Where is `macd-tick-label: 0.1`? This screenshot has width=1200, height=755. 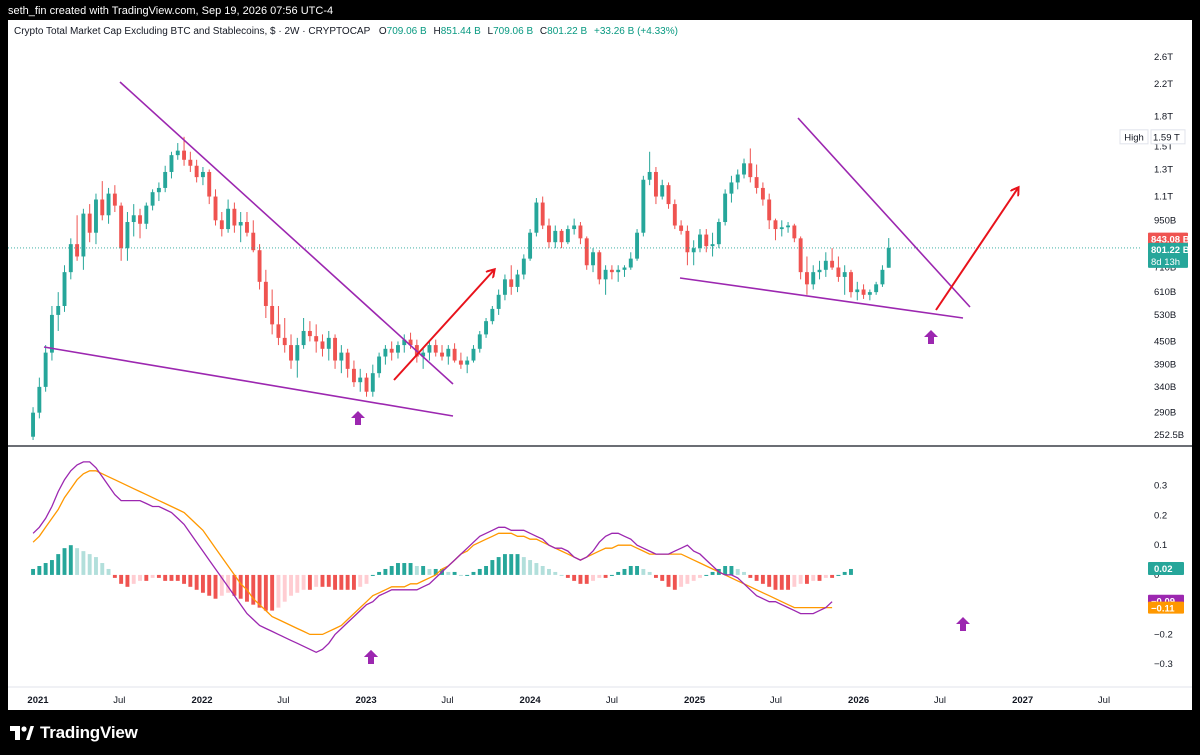 macd-tick-label: 0.1 is located at coordinates (1160, 545).